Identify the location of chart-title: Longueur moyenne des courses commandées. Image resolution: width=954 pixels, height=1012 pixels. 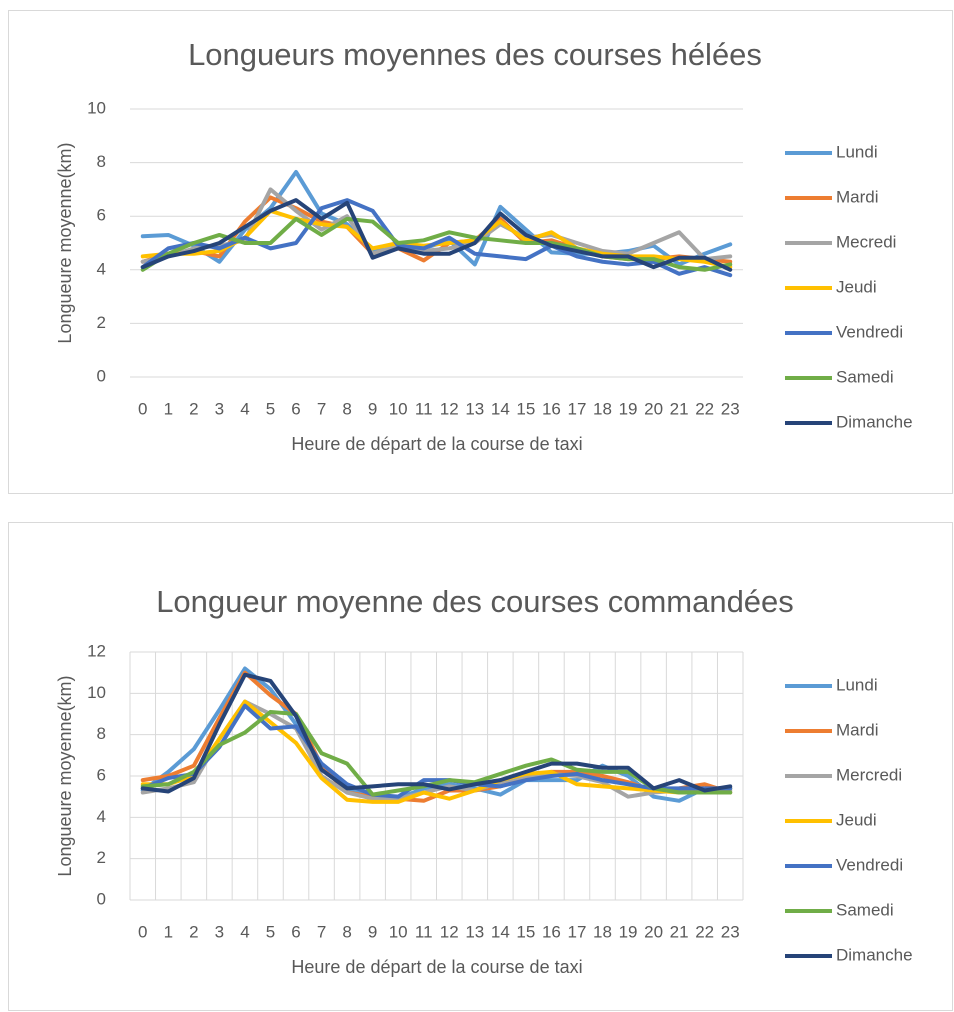
(475, 601).